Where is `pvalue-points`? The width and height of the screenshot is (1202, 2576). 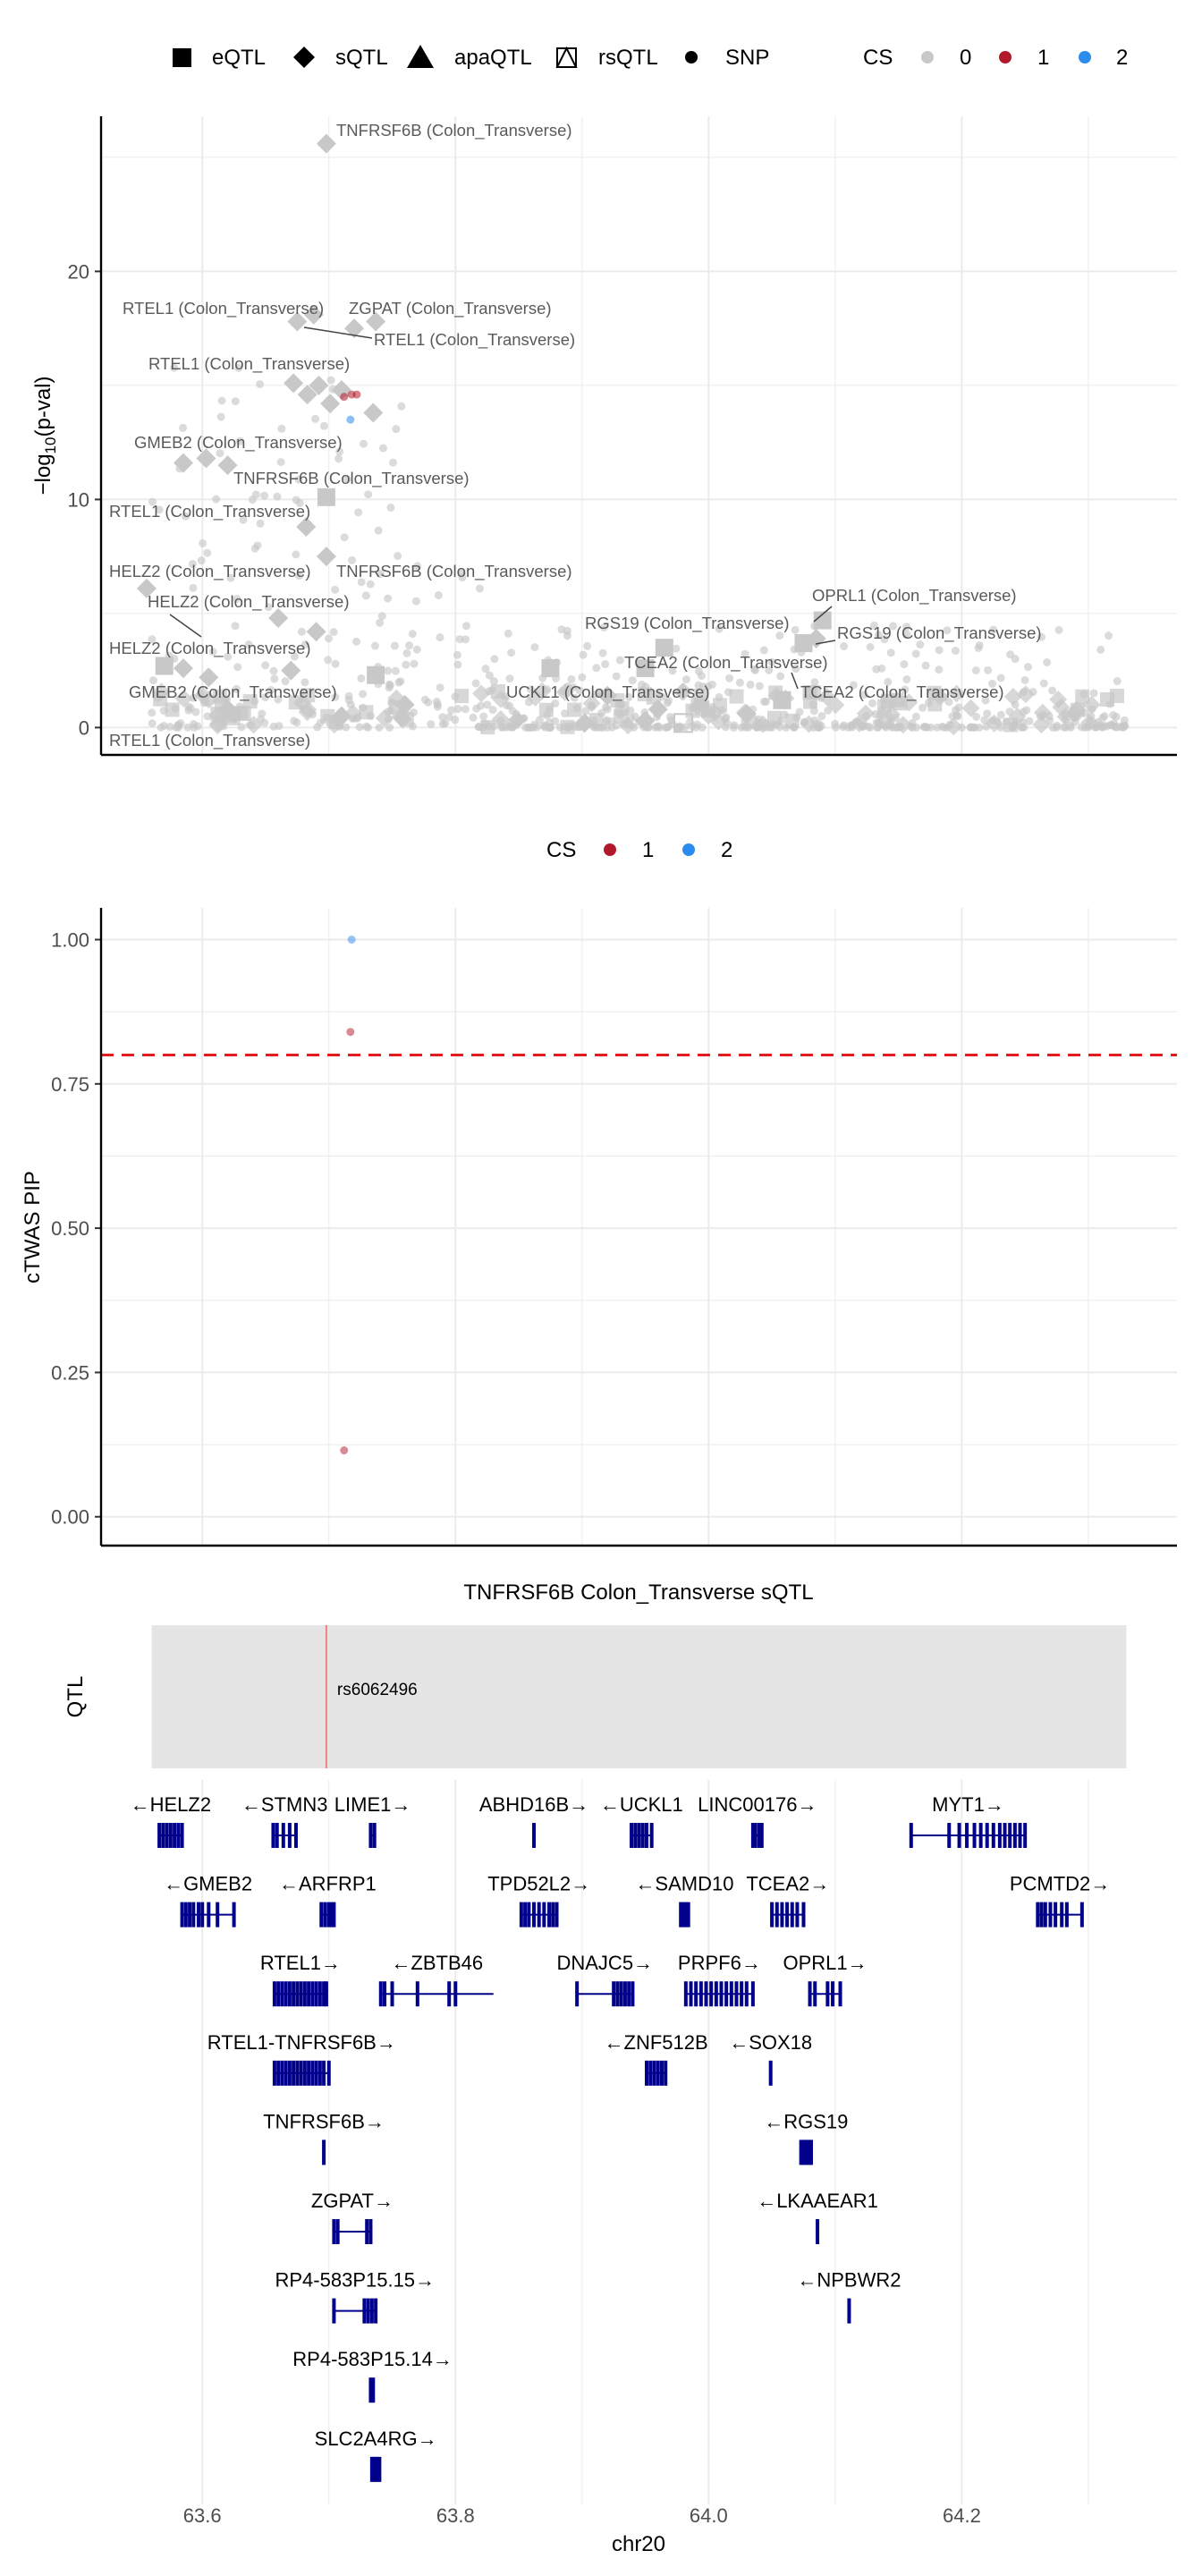 pvalue-points is located at coordinates (484, 433).